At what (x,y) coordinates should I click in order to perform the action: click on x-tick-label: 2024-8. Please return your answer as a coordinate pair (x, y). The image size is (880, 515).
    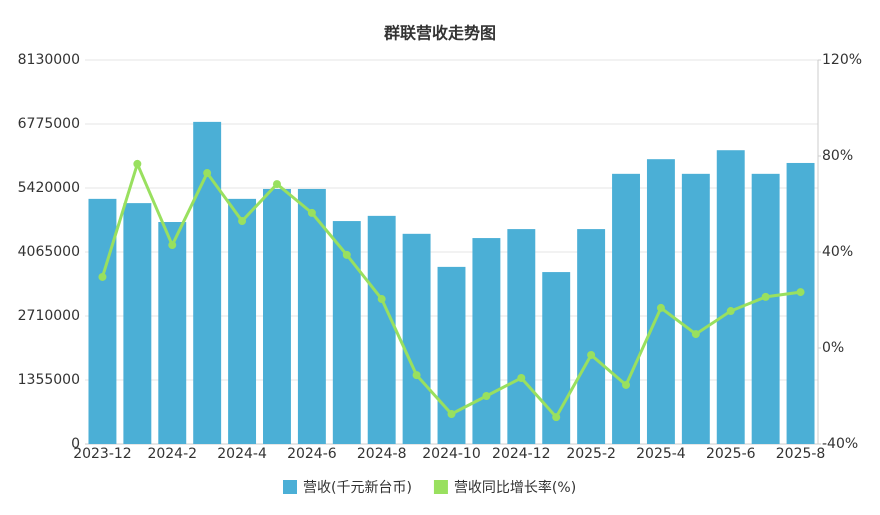
    Looking at the image, I should click on (382, 454).